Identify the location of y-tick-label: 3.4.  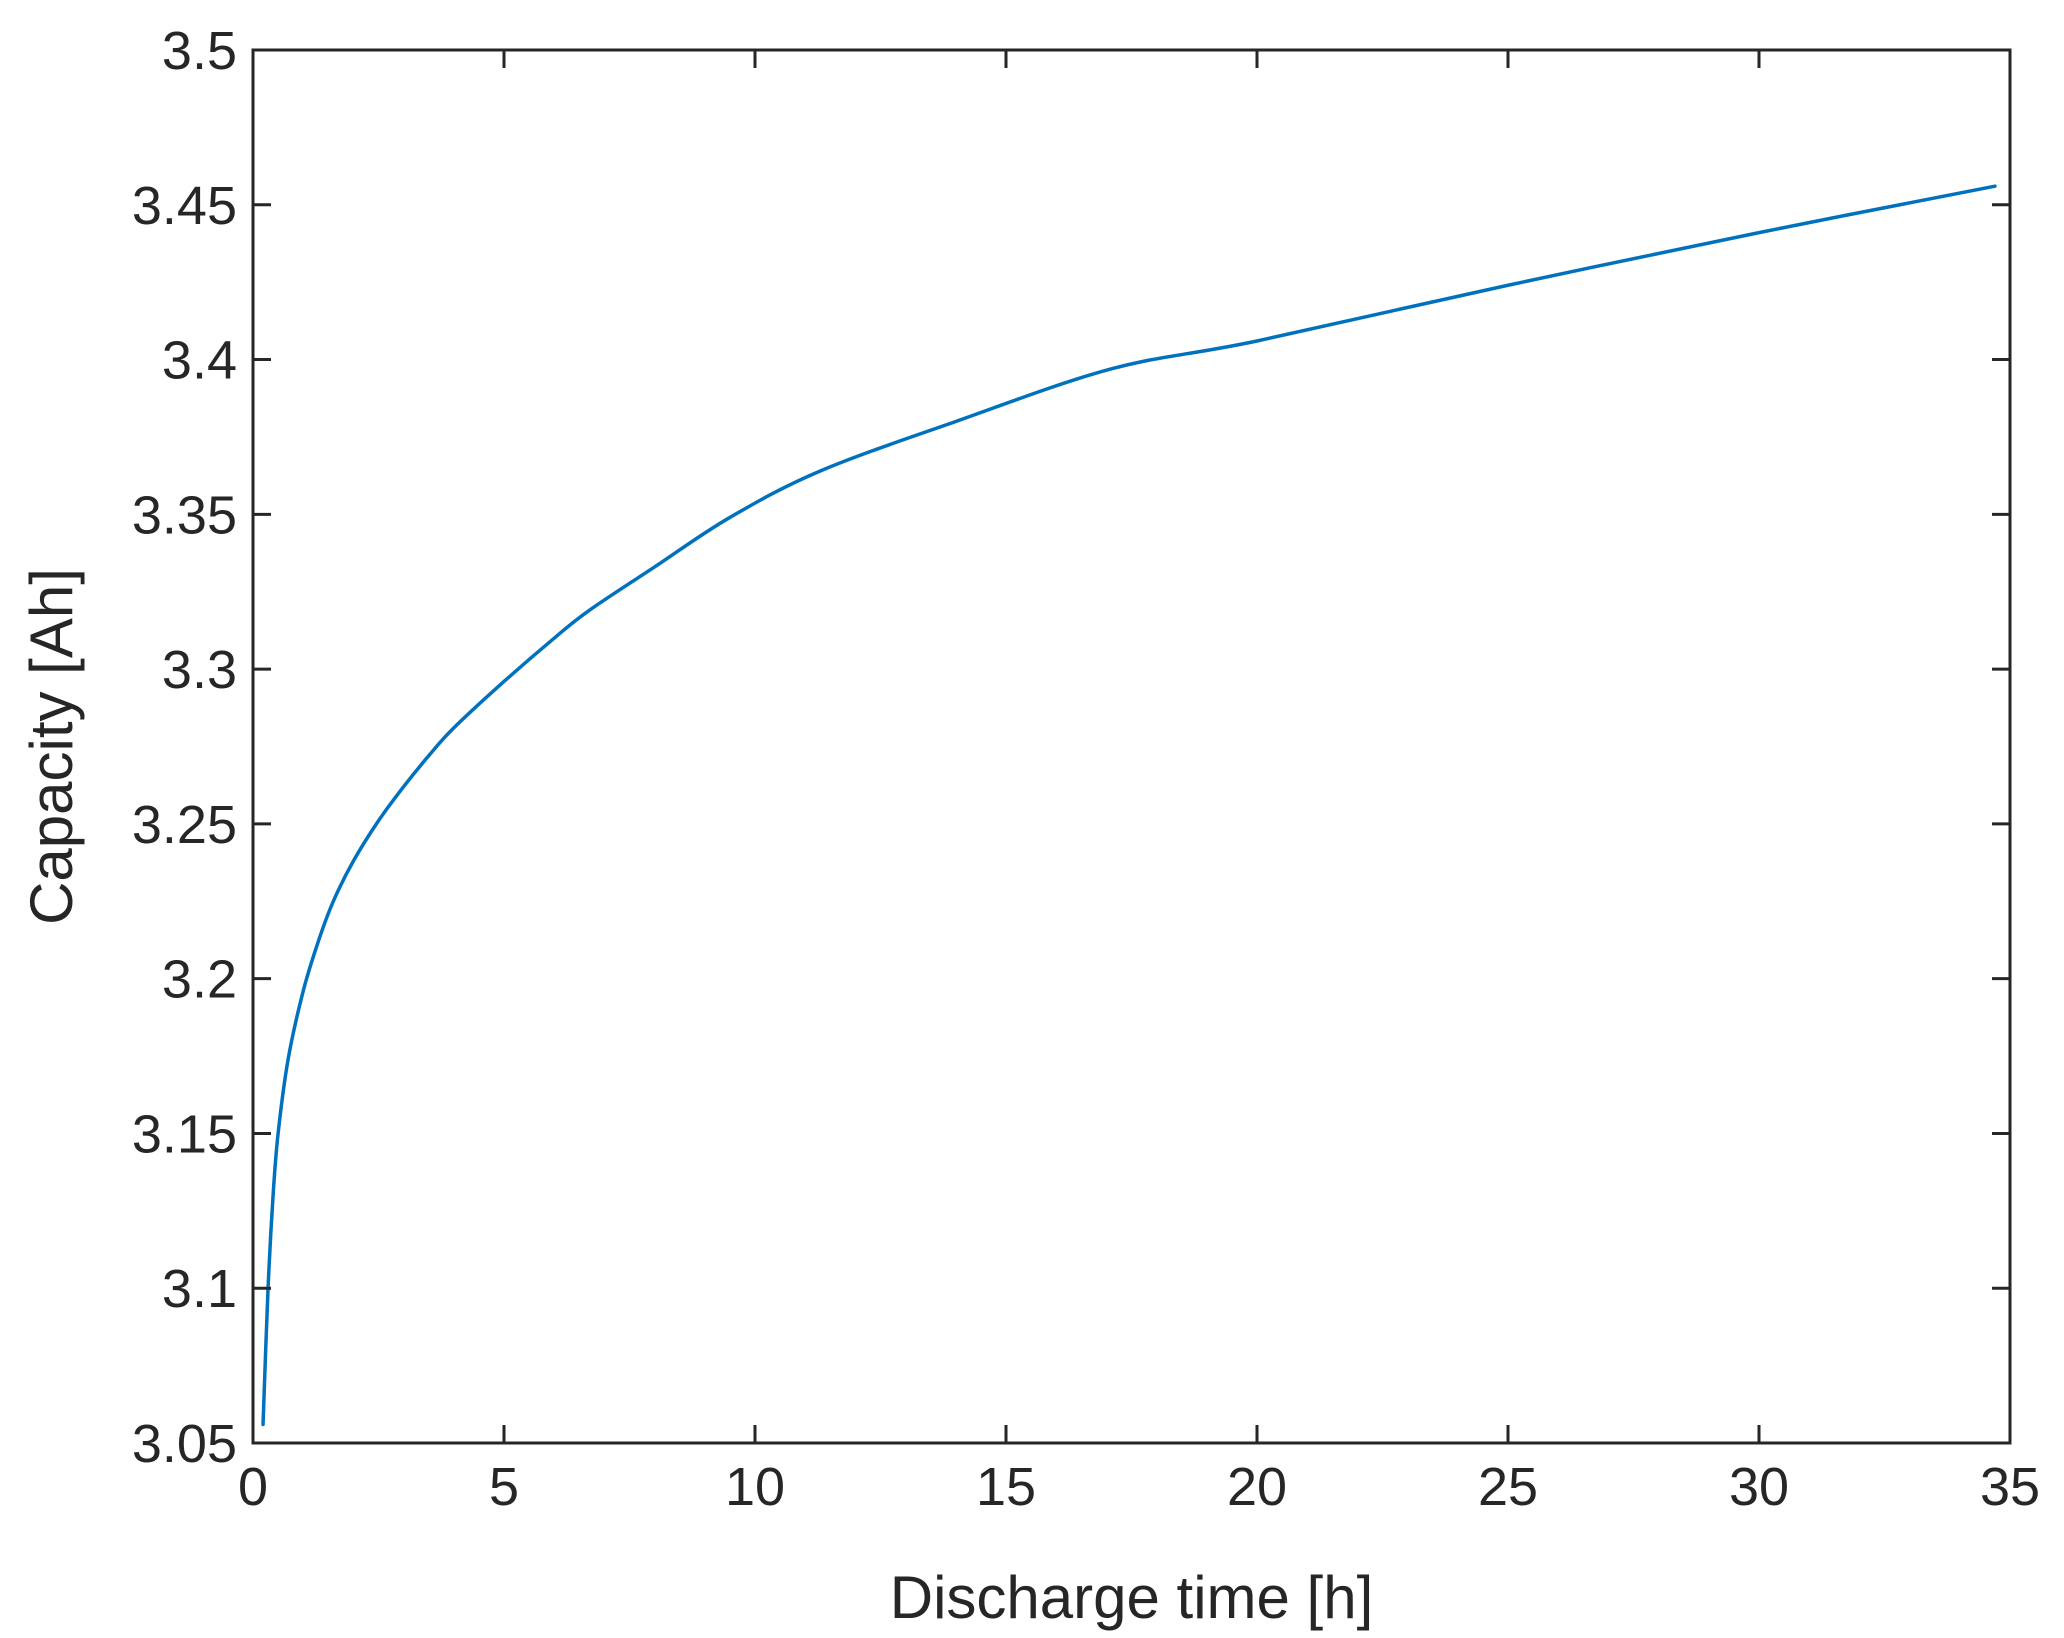
(199, 361).